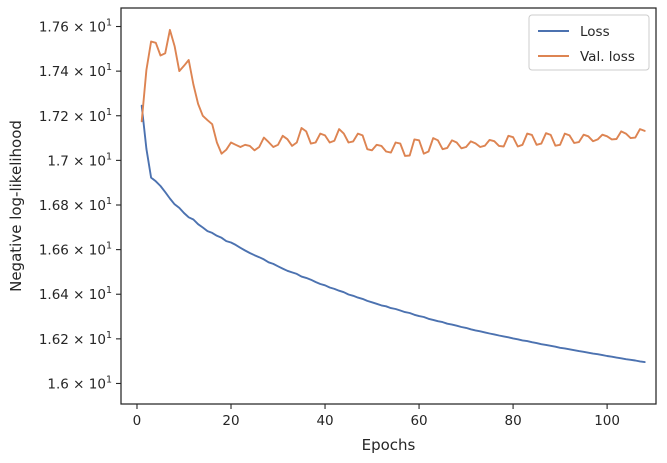  Describe the element at coordinates (75, 339) in the screenshot. I see `y-tick-label: 1.62 × 10¹` at that location.